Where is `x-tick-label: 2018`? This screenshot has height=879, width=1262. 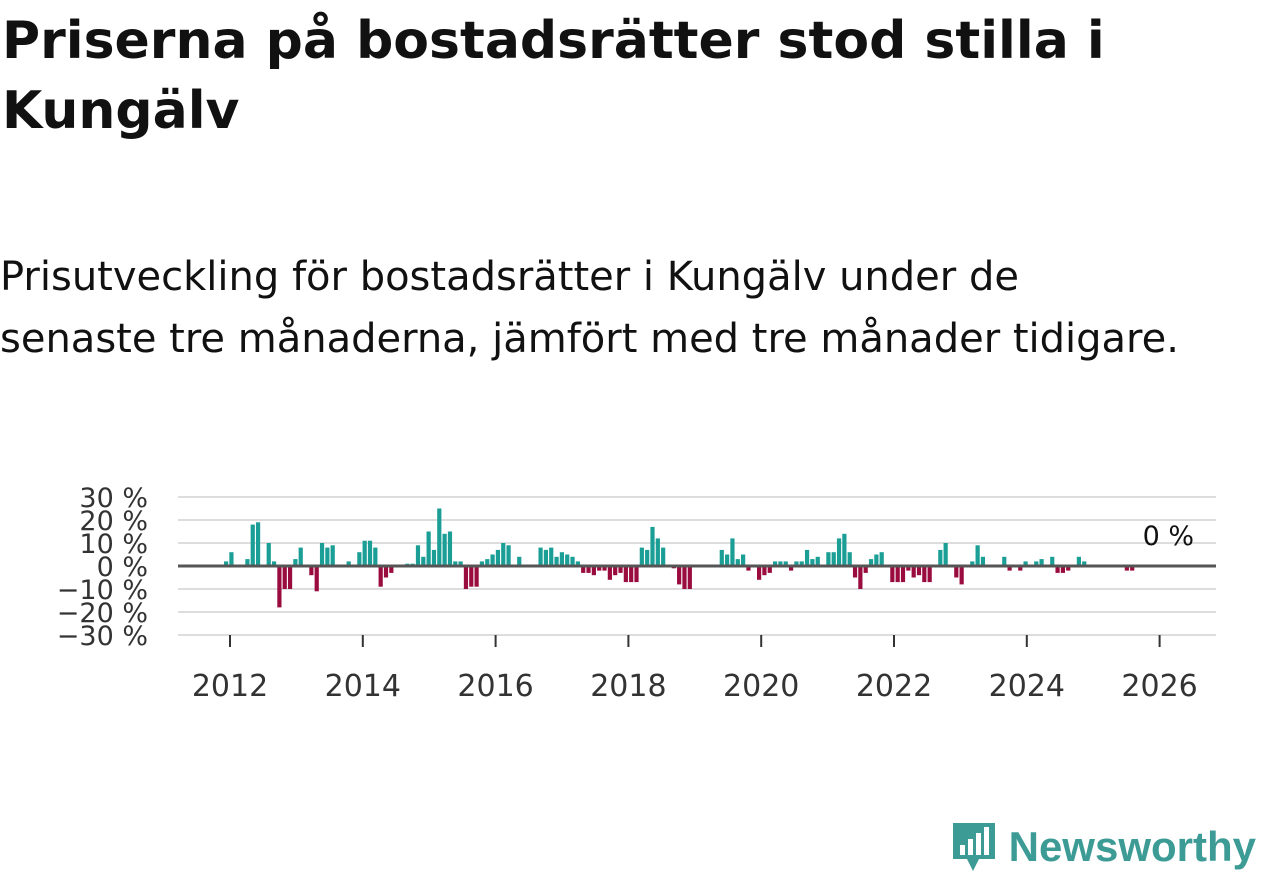 x-tick-label: 2018 is located at coordinates (628, 686).